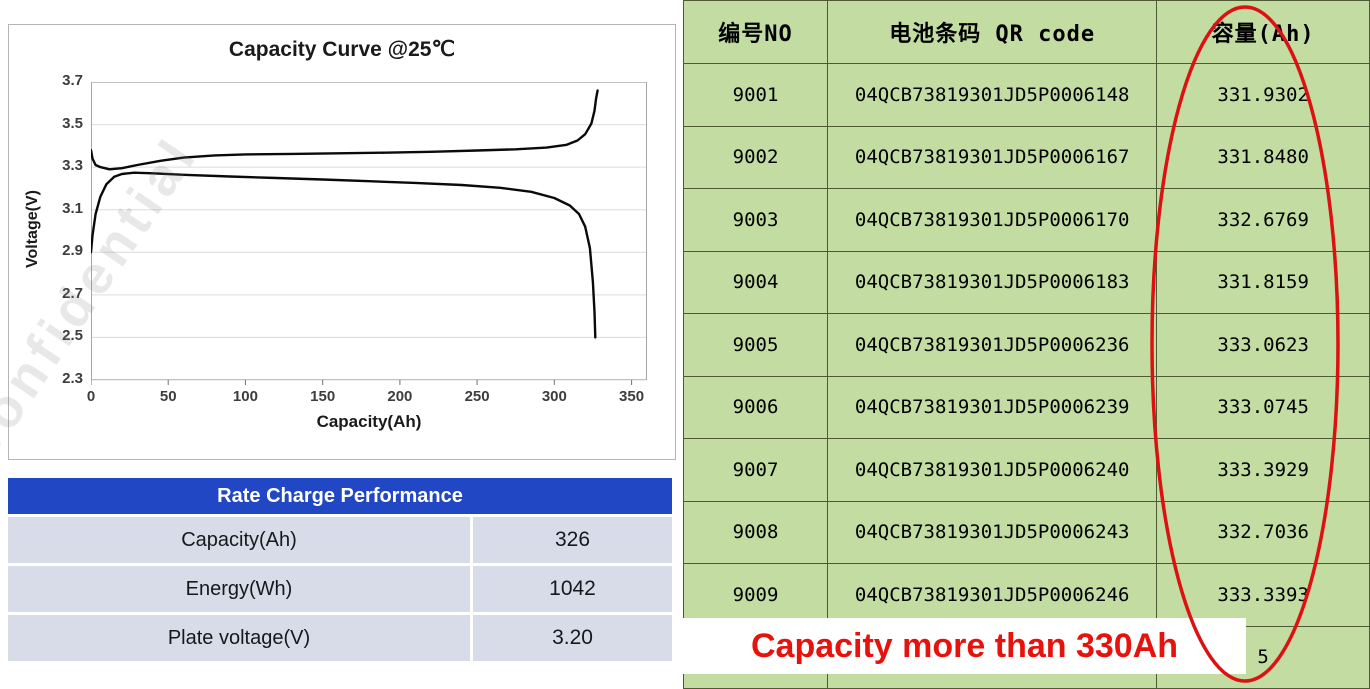 The width and height of the screenshot is (1370, 689). I want to click on y-axis-tick-label: 2.5, so click(72, 336).